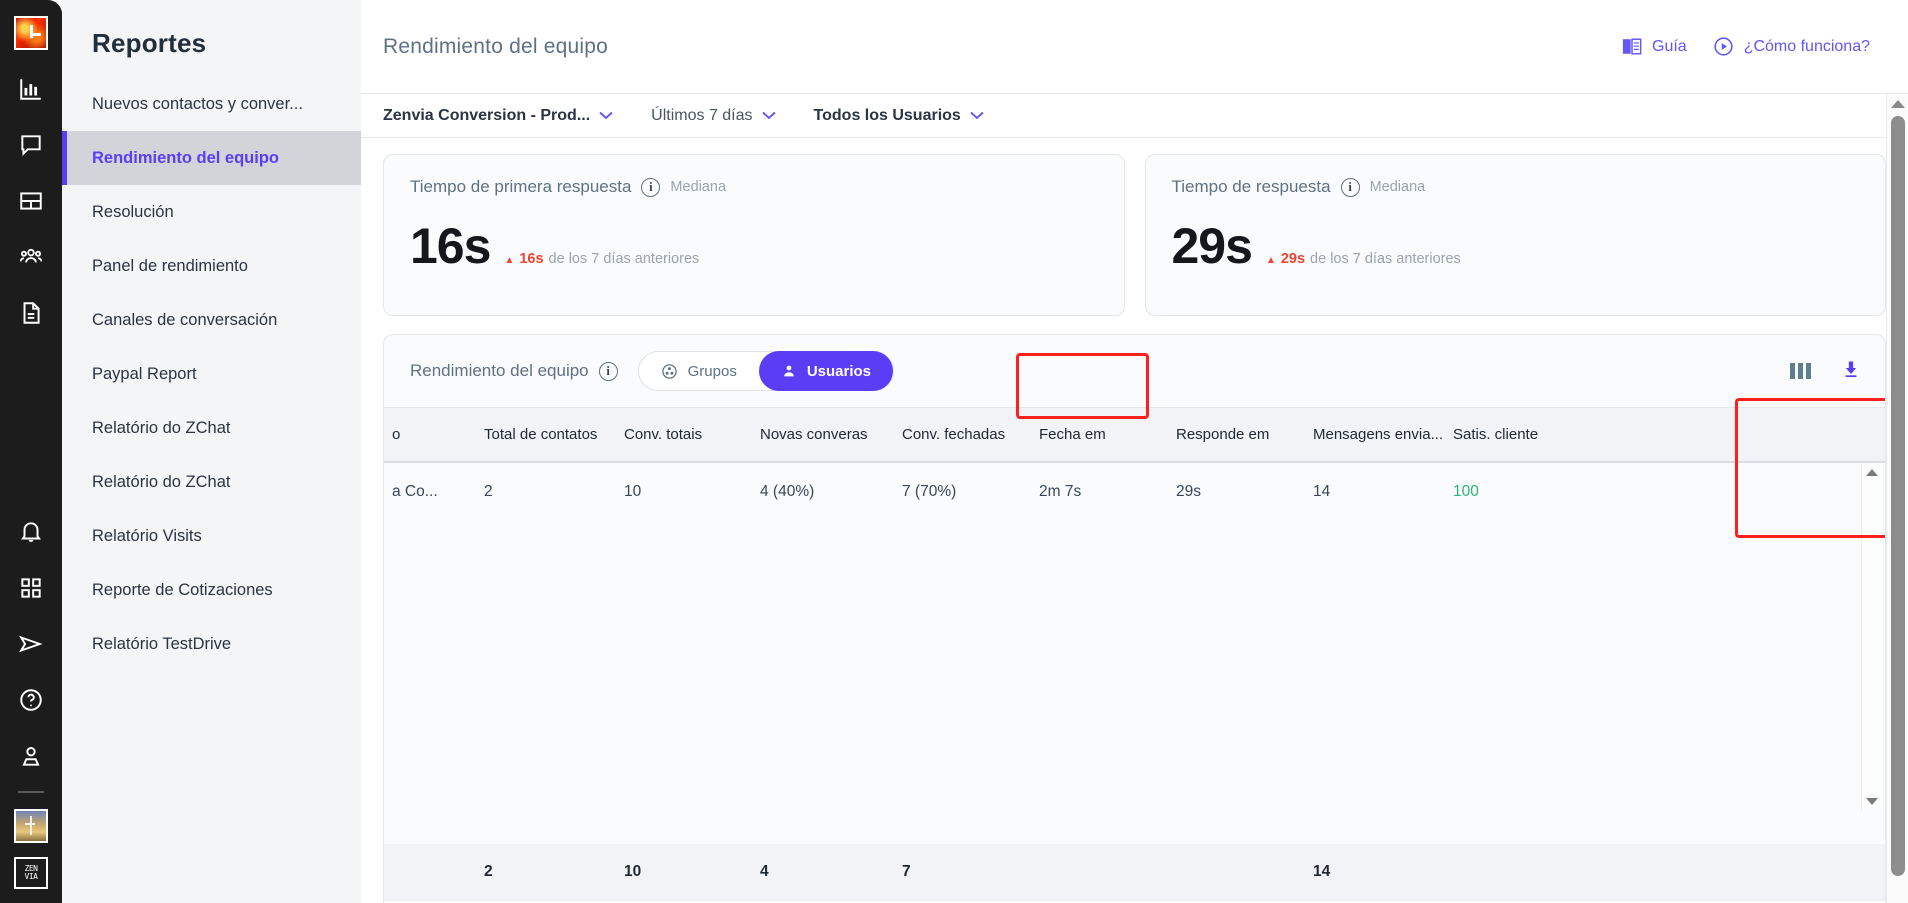 The height and width of the screenshot is (903, 1908). What do you see at coordinates (147, 535) in the screenshot?
I see `sidebar-item-relatorio-visits: Relatório Visits` at bounding box center [147, 535].